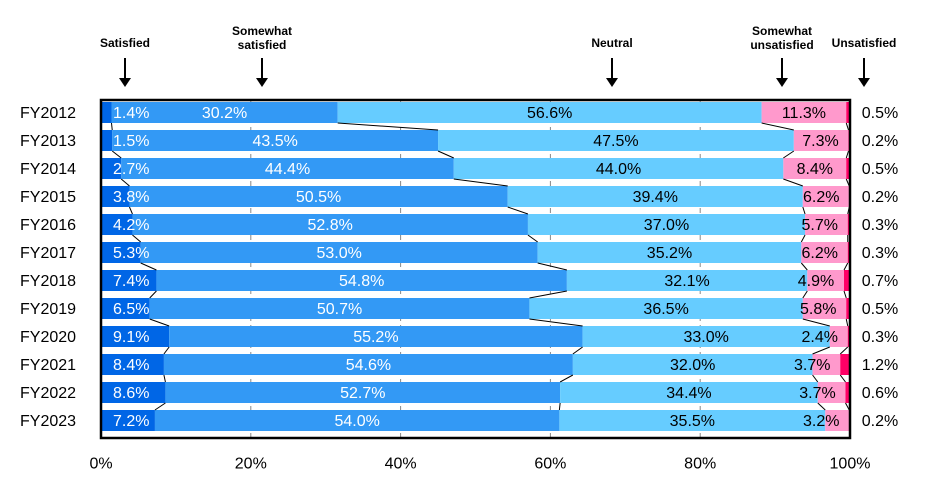 The image size is (931, 493). Describe the element at coordinates (782, 38) in the screenshot. I see `legend-label: Somewhat unsatisfied` at that location.